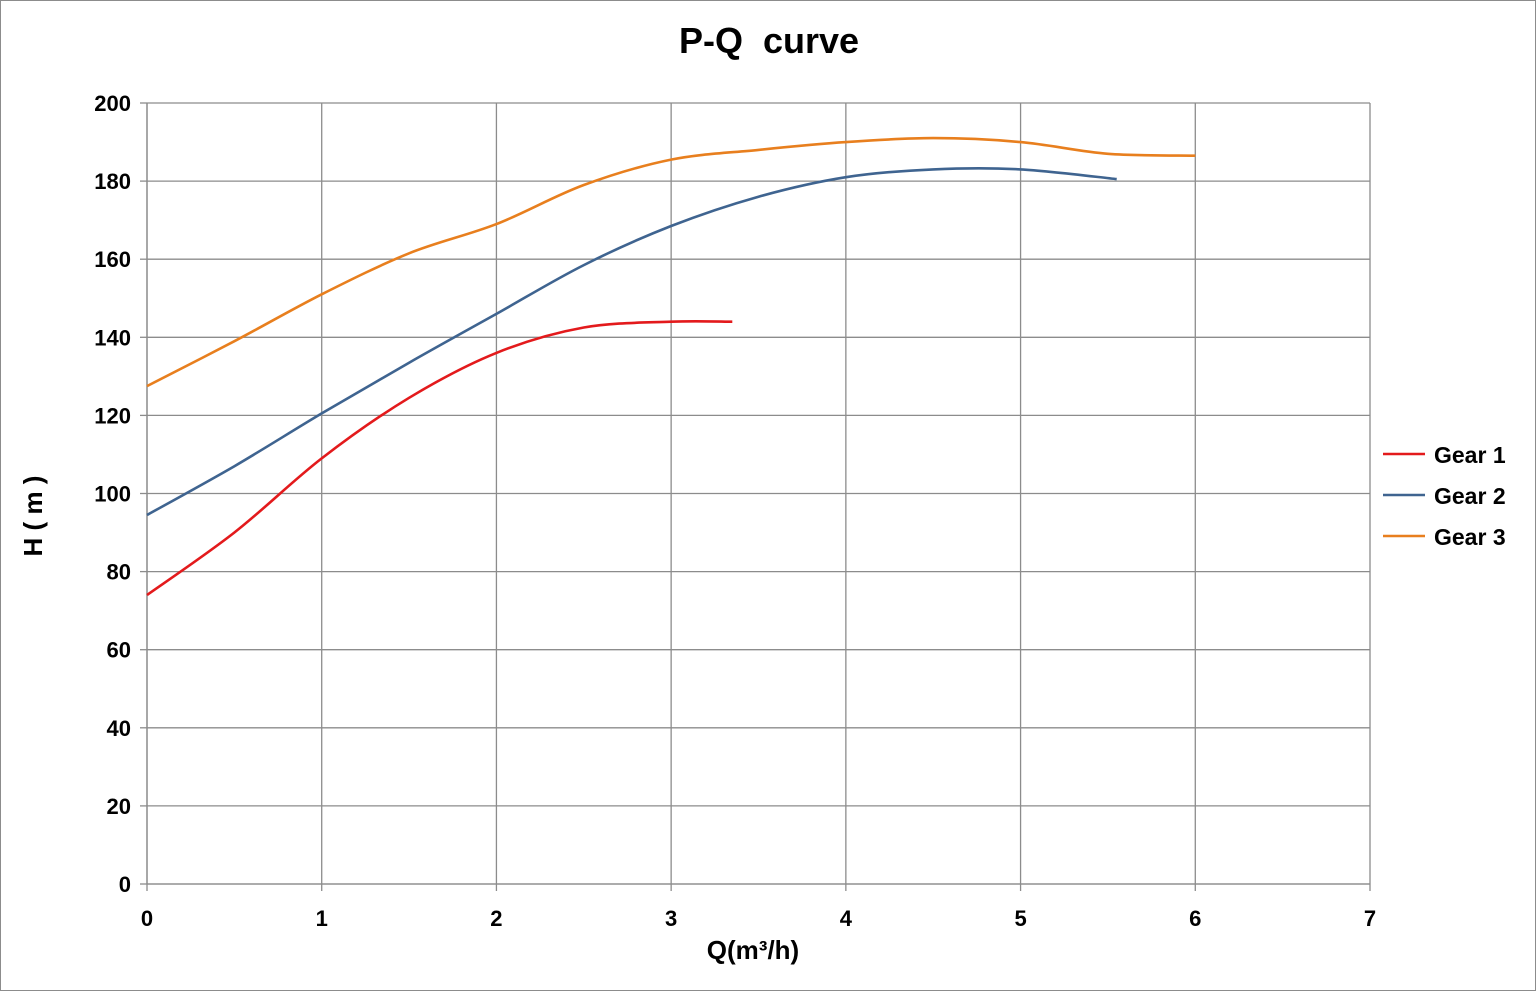 The width and height of the screenshot is (1536, 995). I want to click on x-axis-label: Q(m³/h), so click(753, 950).